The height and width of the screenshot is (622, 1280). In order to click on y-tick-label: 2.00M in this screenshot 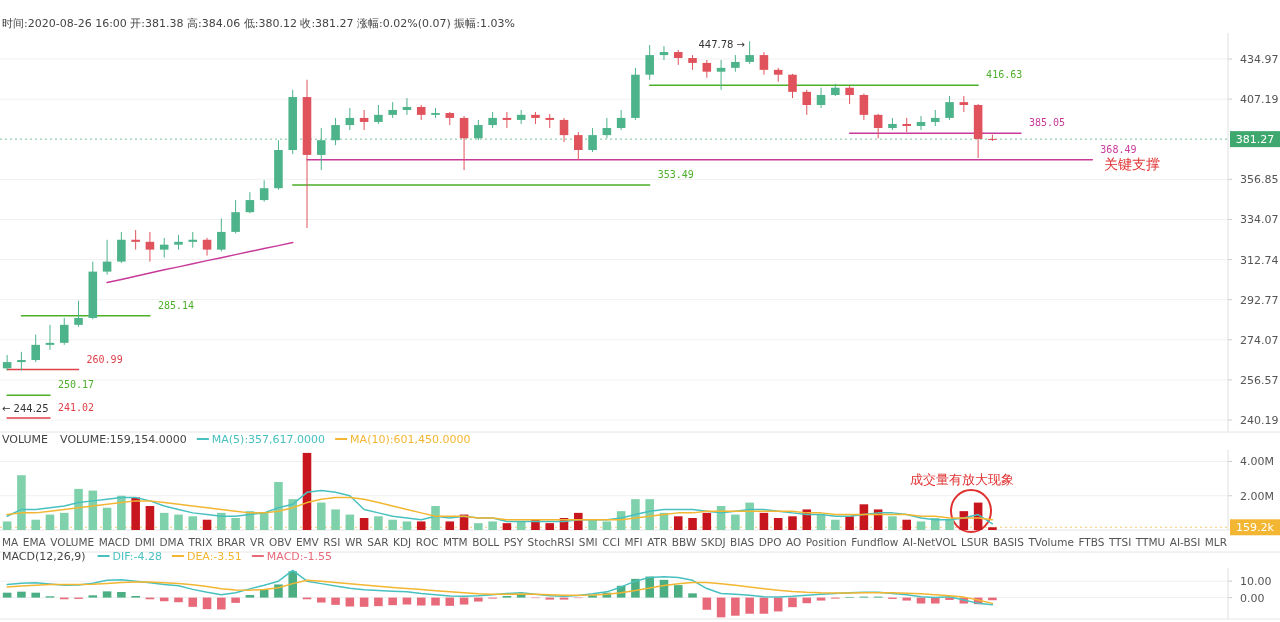, I will do `click(1257, 496)`.